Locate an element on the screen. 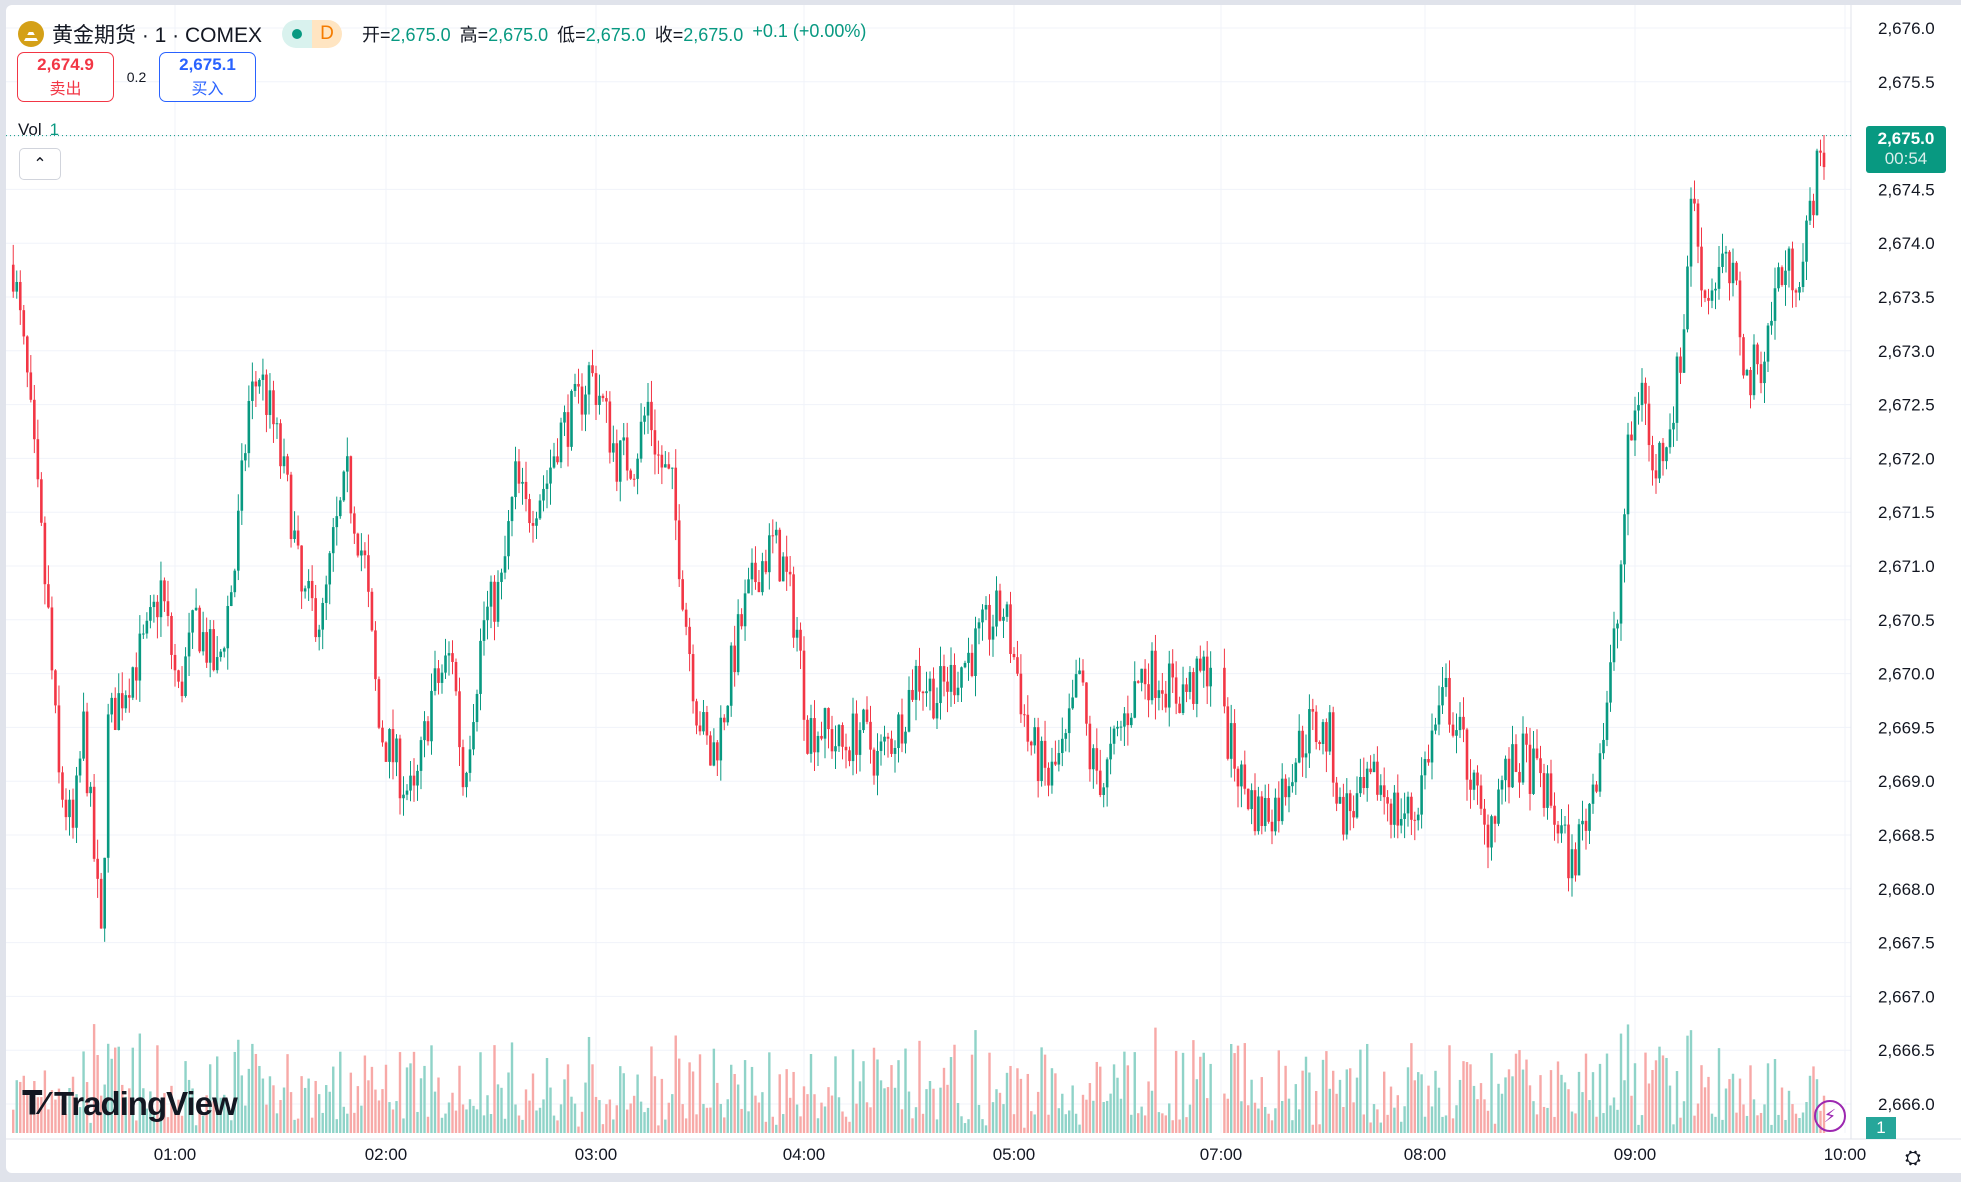 The height and width of the screenshot is (1182, 1961). sell-label: 卖出 is located at coordinates (65, 89).